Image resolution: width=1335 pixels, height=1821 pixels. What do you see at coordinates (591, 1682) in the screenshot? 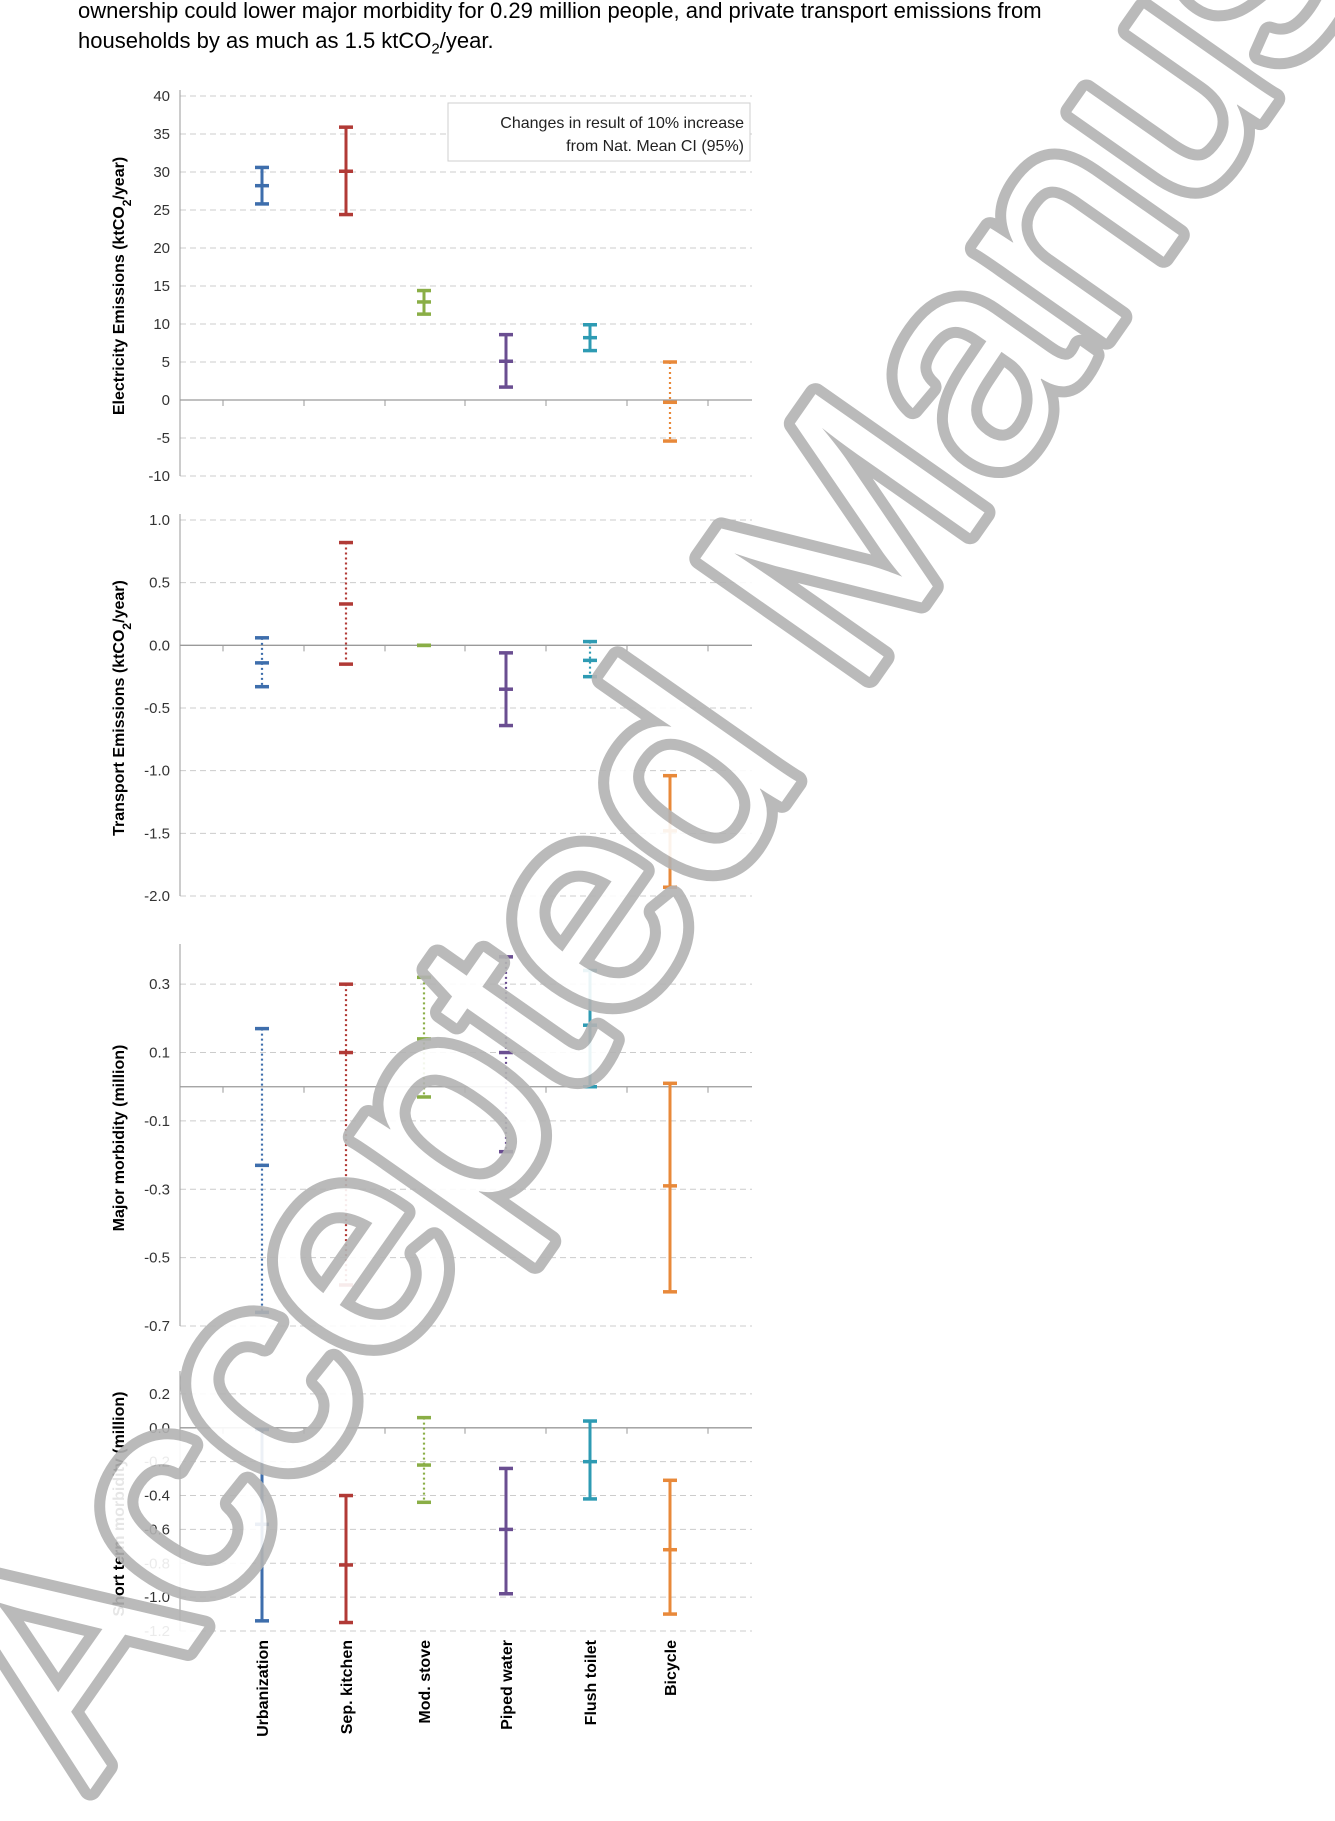
I see `category-label: Flush toilet` at bounding box center [591, 1682].